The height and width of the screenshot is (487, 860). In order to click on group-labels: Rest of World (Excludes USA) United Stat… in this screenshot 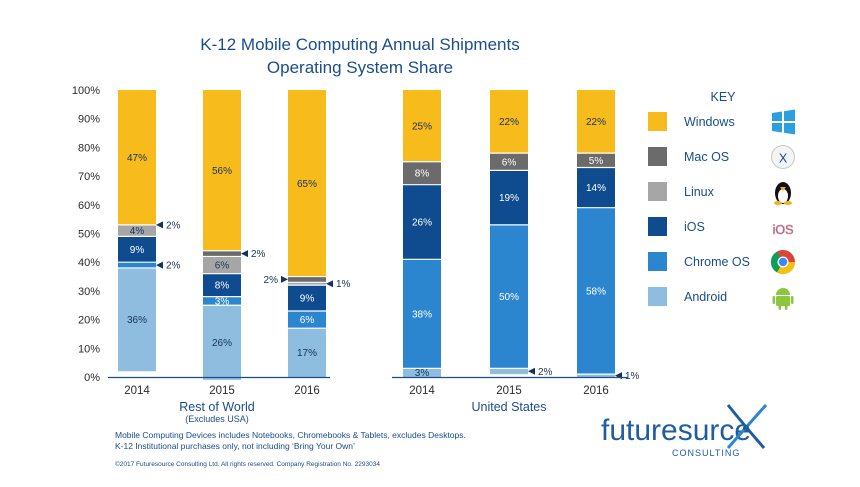, I will do `click(362, 412)`.